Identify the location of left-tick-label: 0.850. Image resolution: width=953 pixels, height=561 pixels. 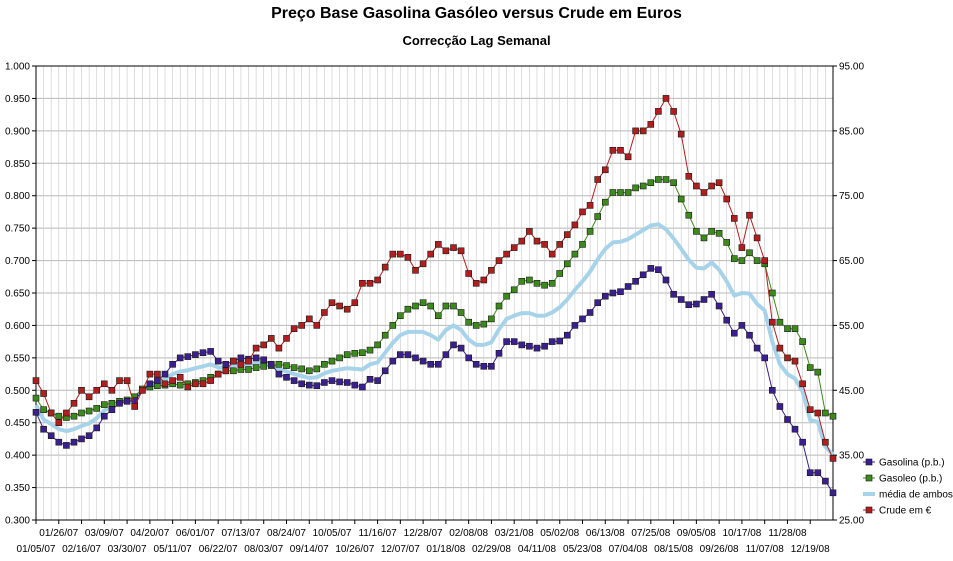
(17, 164).